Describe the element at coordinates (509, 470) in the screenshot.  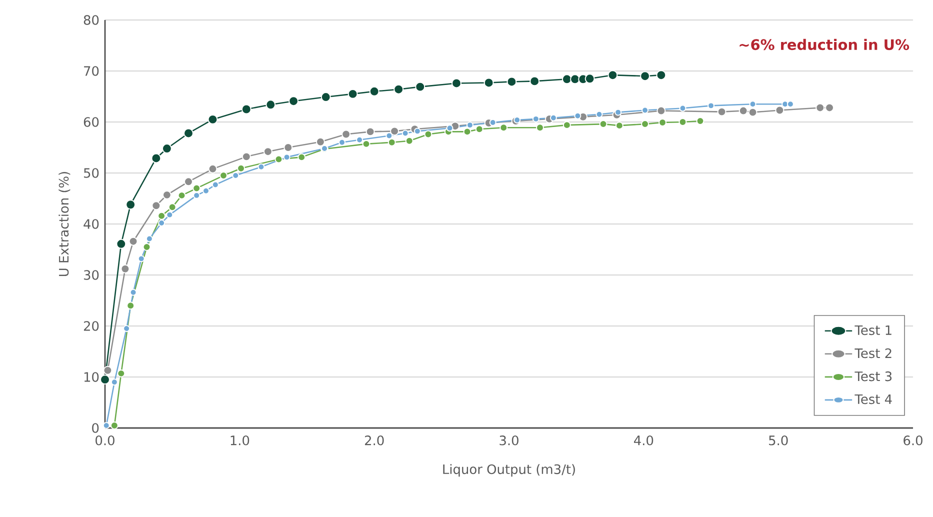
I see `x-axis-title: Liquor Output (m3/t)` at that location.